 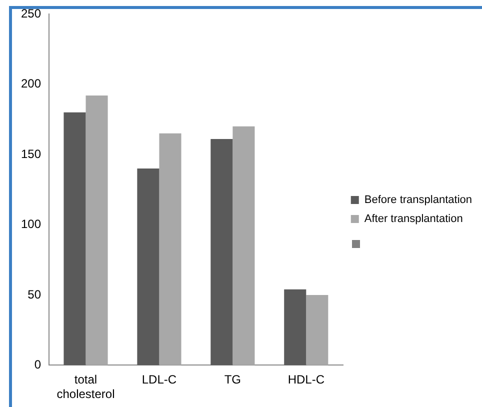 I want to click on x-tick-label: total cholesterol, so click(x=85, y=387).